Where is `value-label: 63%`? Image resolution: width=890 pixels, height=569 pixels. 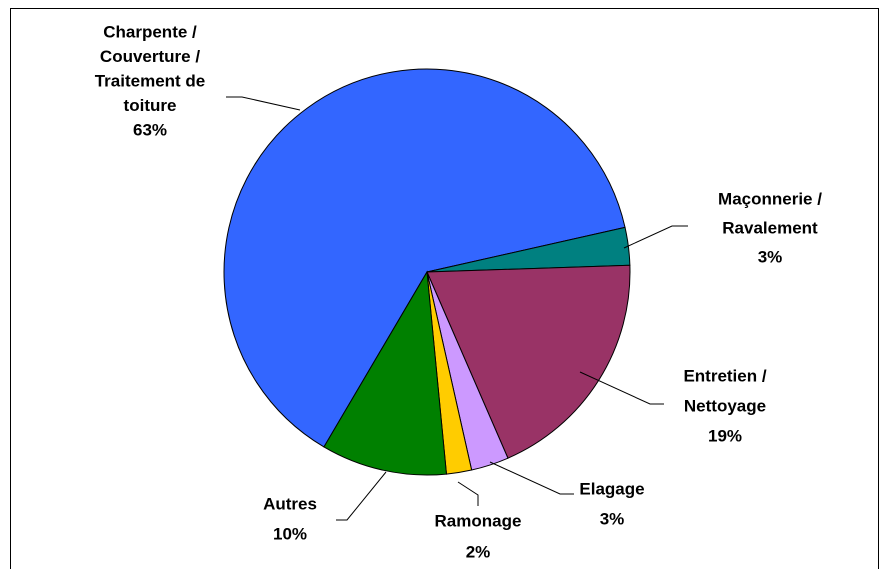 value-label: 63% is located at coordinates (150, 129).